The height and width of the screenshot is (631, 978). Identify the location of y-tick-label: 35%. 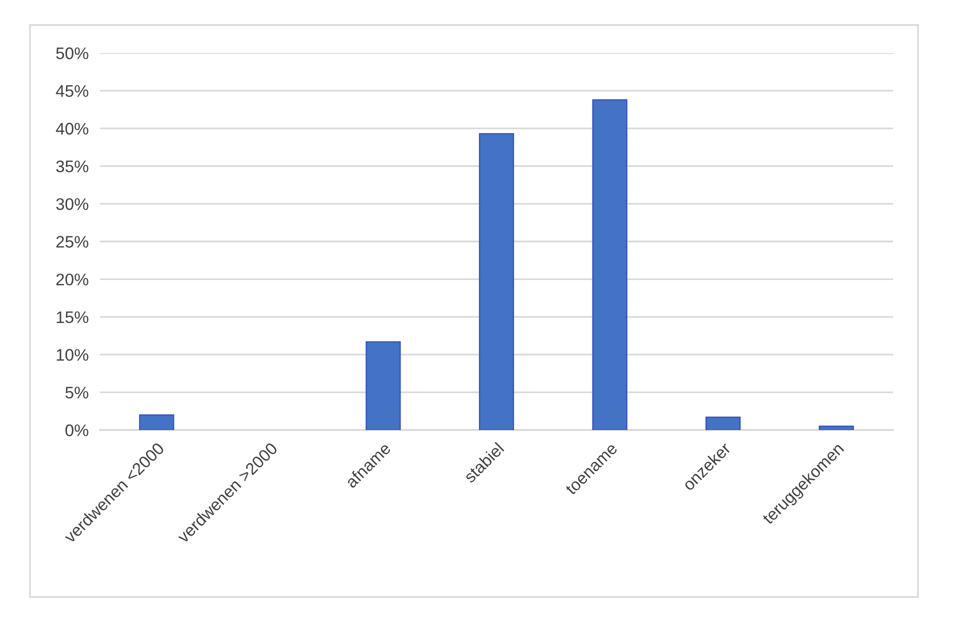
(72, 166).